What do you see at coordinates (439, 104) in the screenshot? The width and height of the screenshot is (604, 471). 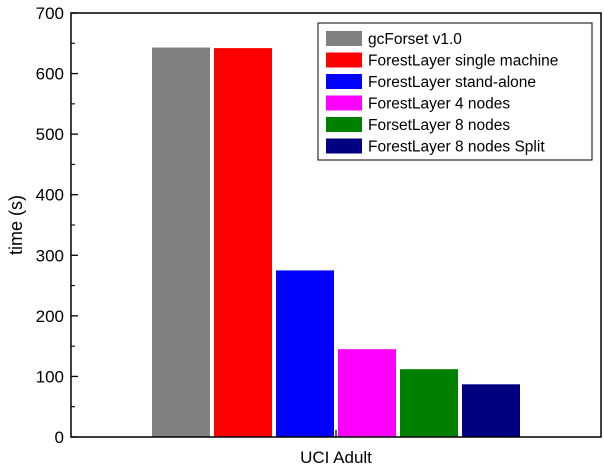 I see `legend-label: ForestLayer 4 nodes` at bounding box center [439, 104].